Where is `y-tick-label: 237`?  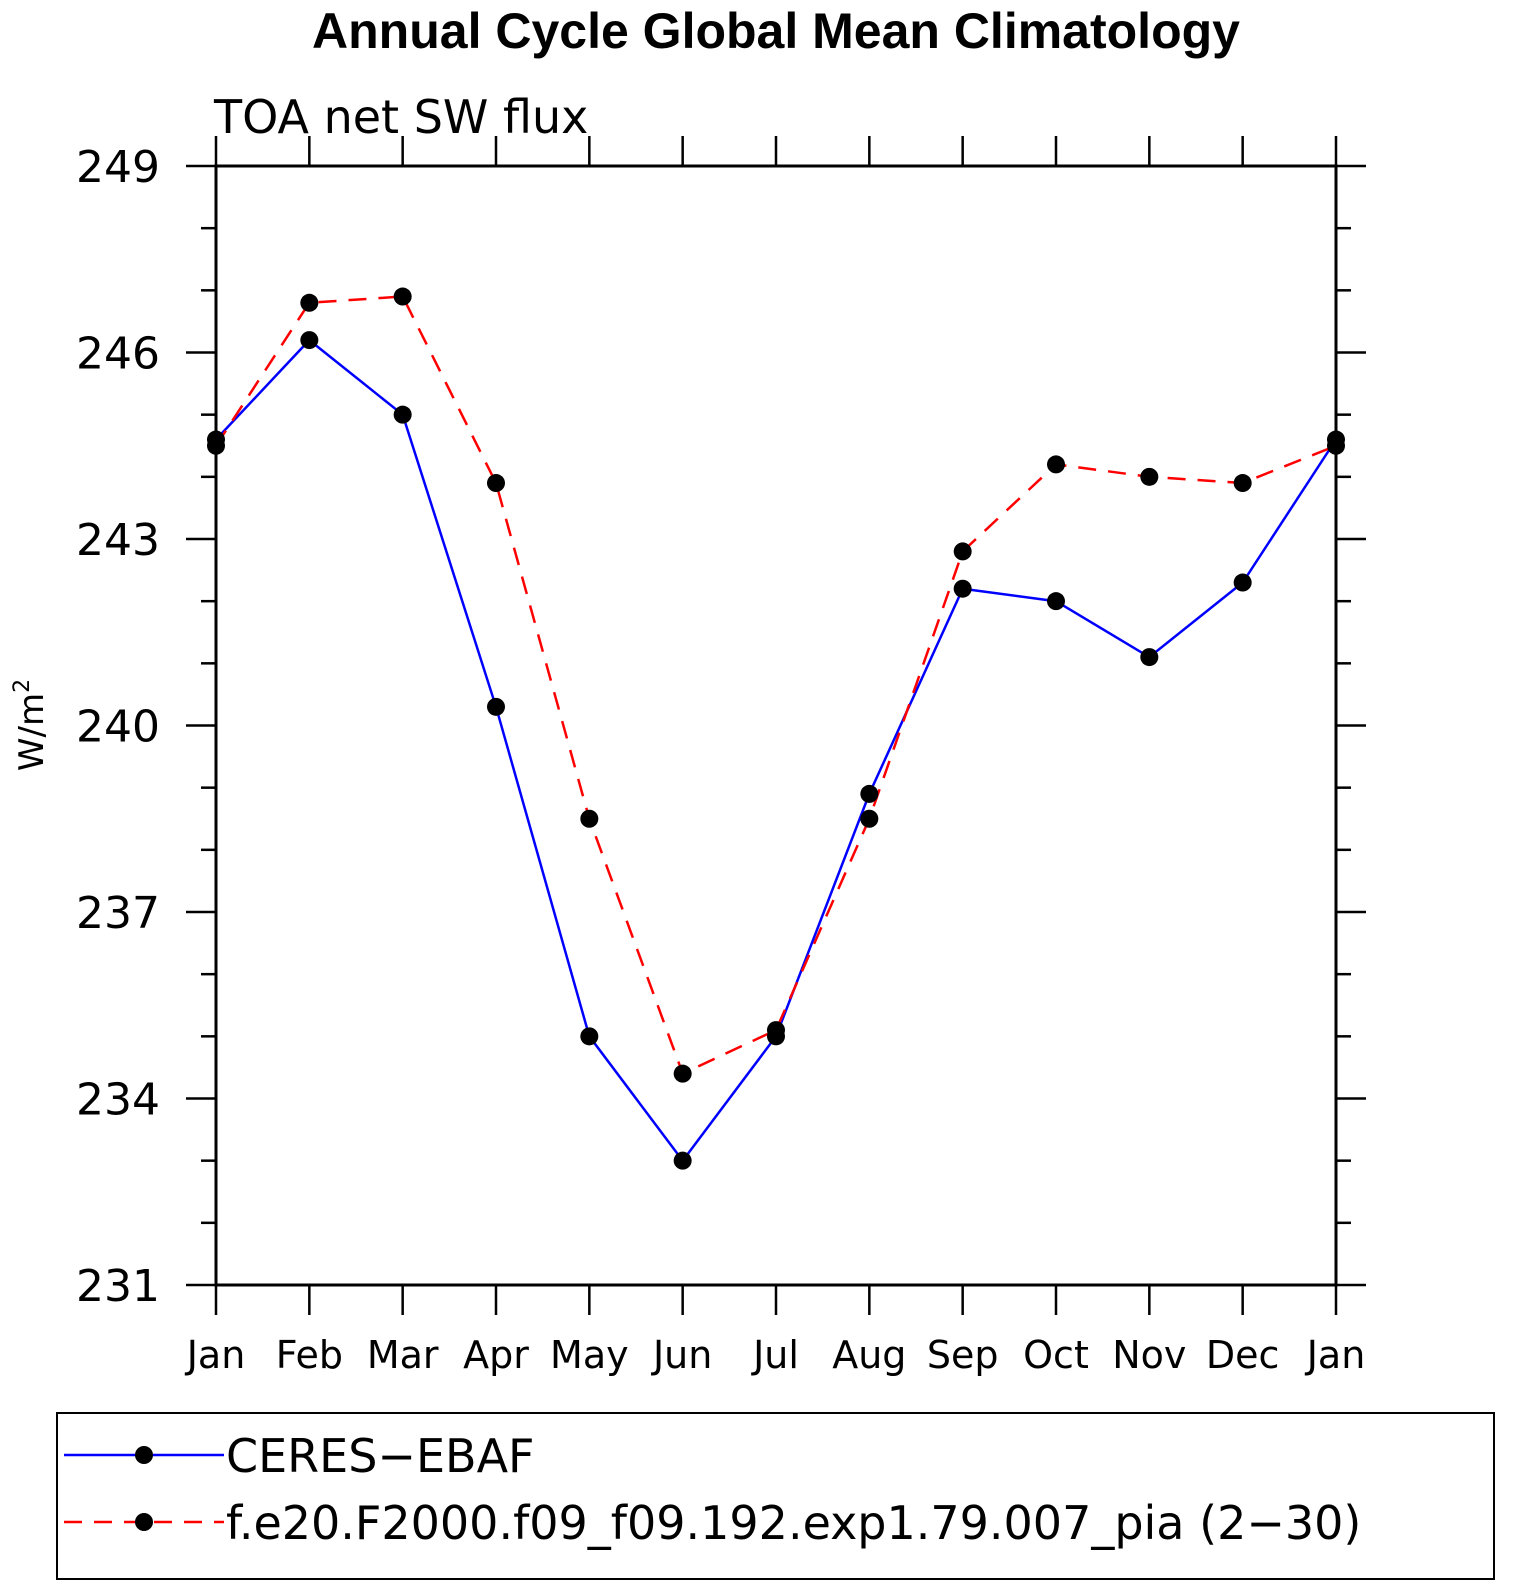 y-tick-label: 237 is located at coordinates (118, 913).